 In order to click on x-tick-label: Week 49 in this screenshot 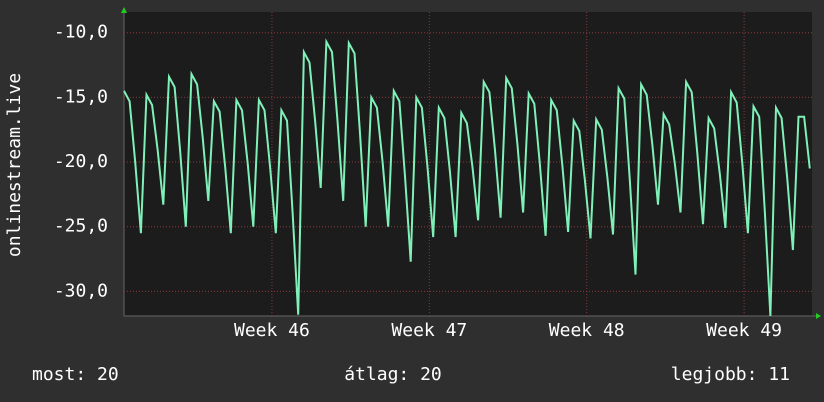, I will do `click(744, 330)`.